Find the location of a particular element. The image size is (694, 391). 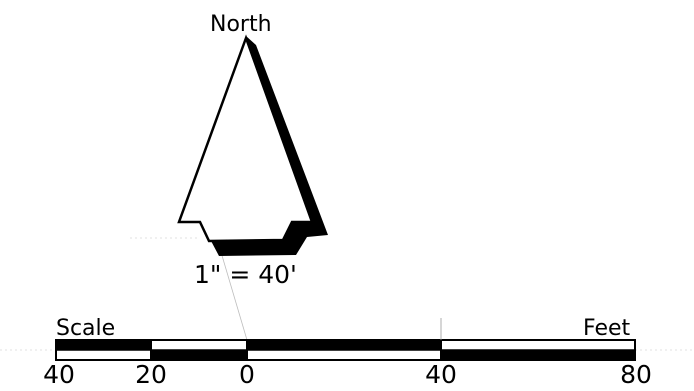

scale-bar is located at coordinates (345, 339).